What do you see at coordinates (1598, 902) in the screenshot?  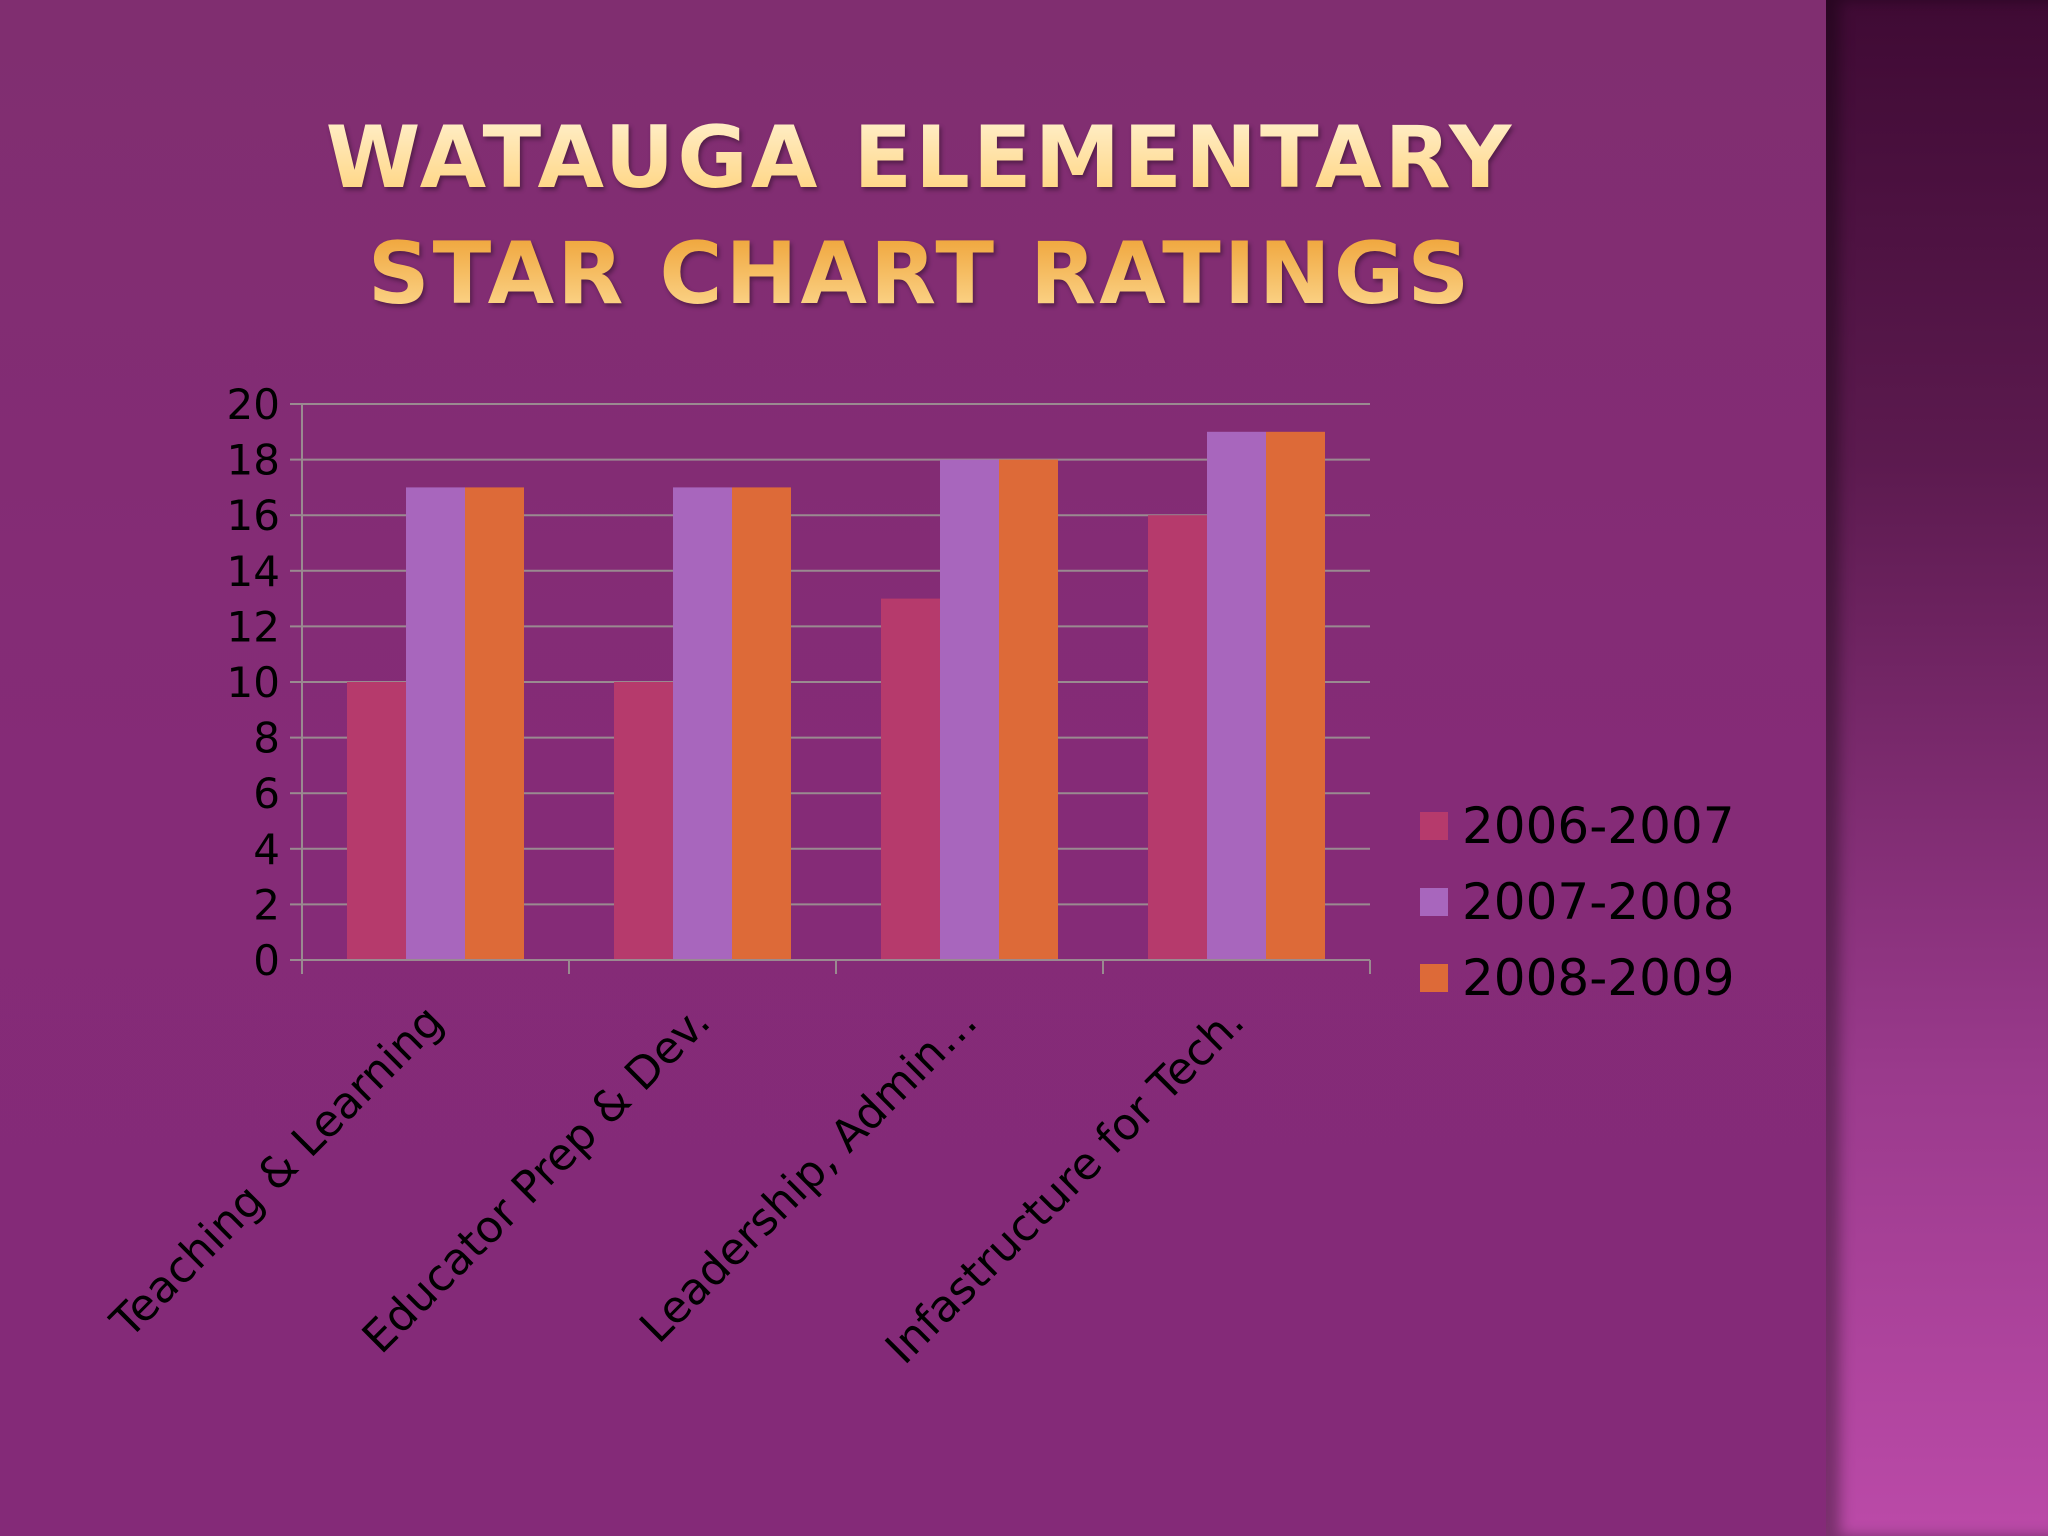 I see `legend-label: 2007-2008` at bounding box center [1598, 902].